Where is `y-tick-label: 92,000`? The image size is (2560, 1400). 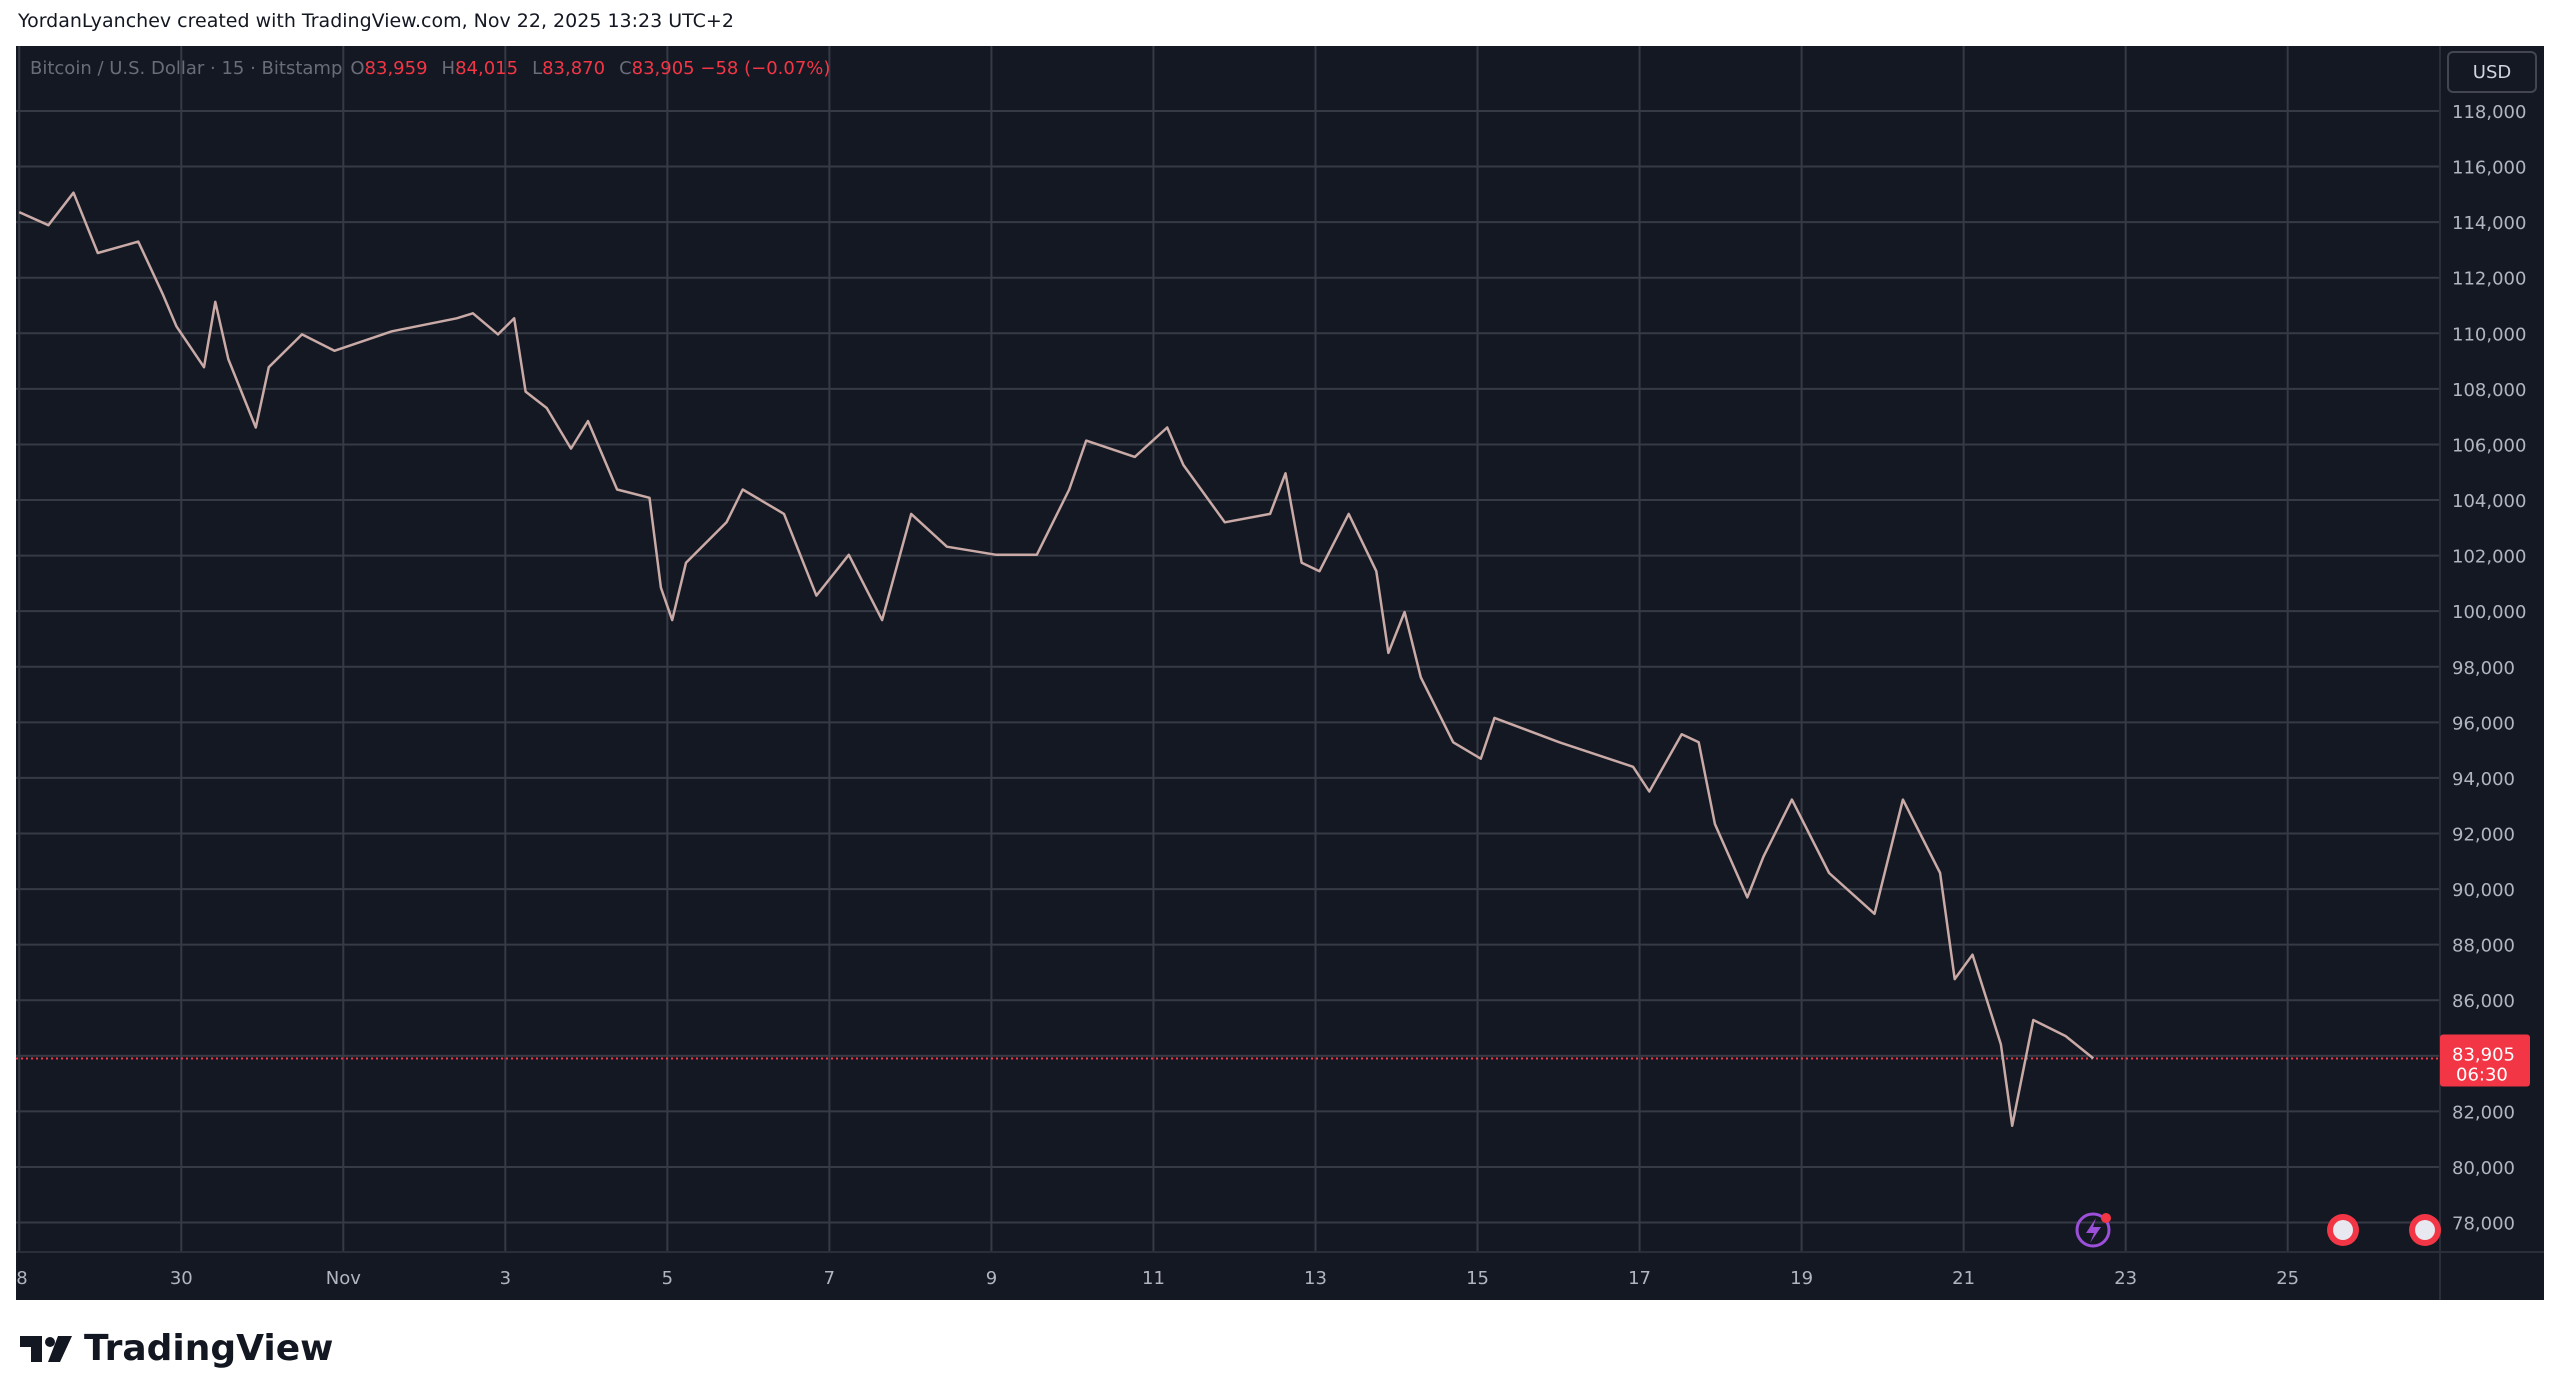 y-tick-label: 92,000 is located at coordinates (2483, 834).